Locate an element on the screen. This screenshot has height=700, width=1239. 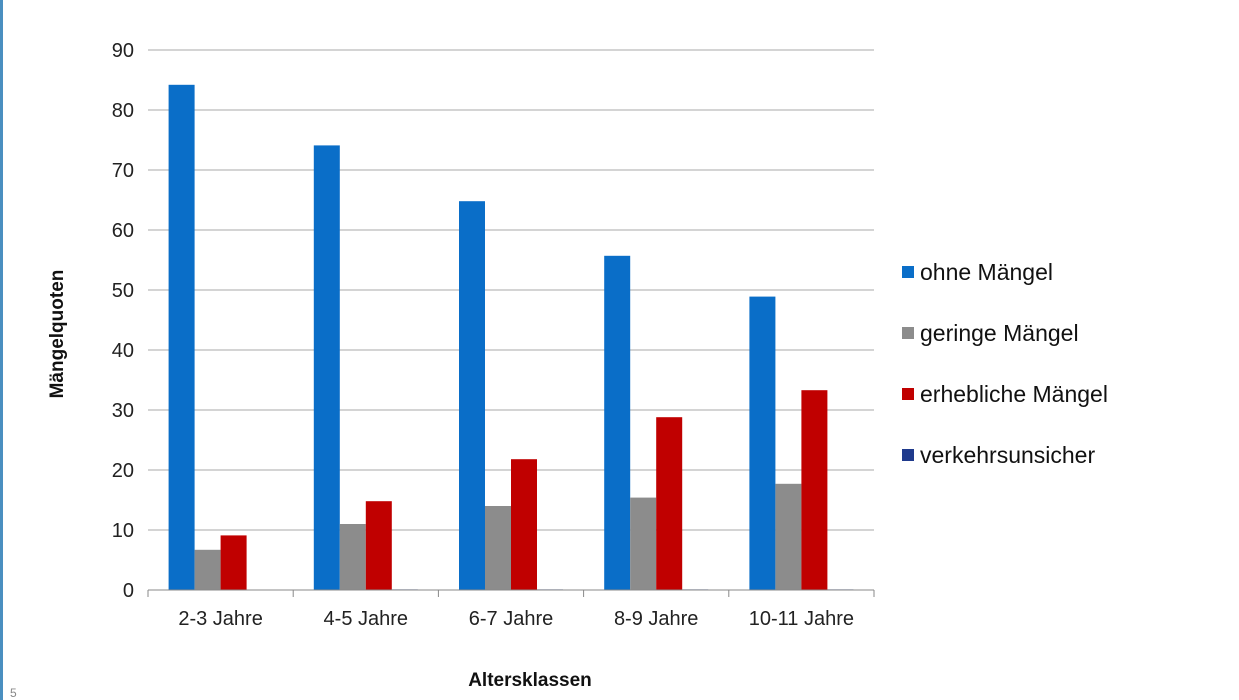
y-tick-label: 70 is located at coordinates (123, 171).